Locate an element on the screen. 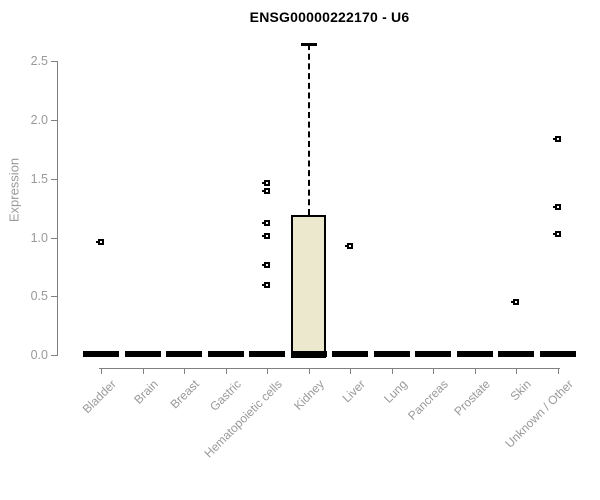 Image resolution: width=600 pixels, height=500 pixels. y-tick-label: 2.0 is located at coordinates (39, 120).